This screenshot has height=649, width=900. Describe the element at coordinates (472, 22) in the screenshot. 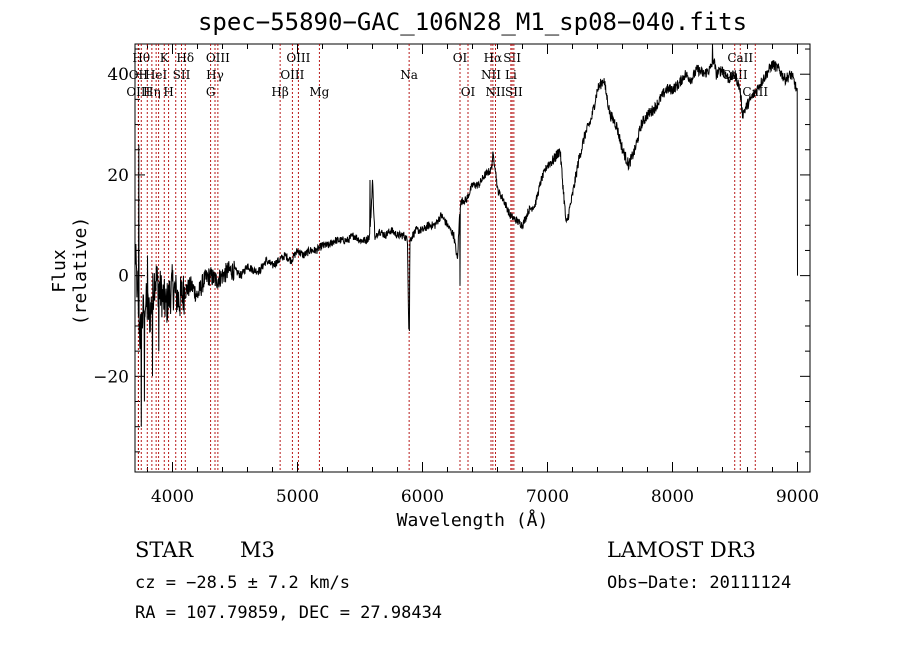

I see `chart-title: spec−55890−GAC_106N28_M1_sp08−040.fits` at that location.